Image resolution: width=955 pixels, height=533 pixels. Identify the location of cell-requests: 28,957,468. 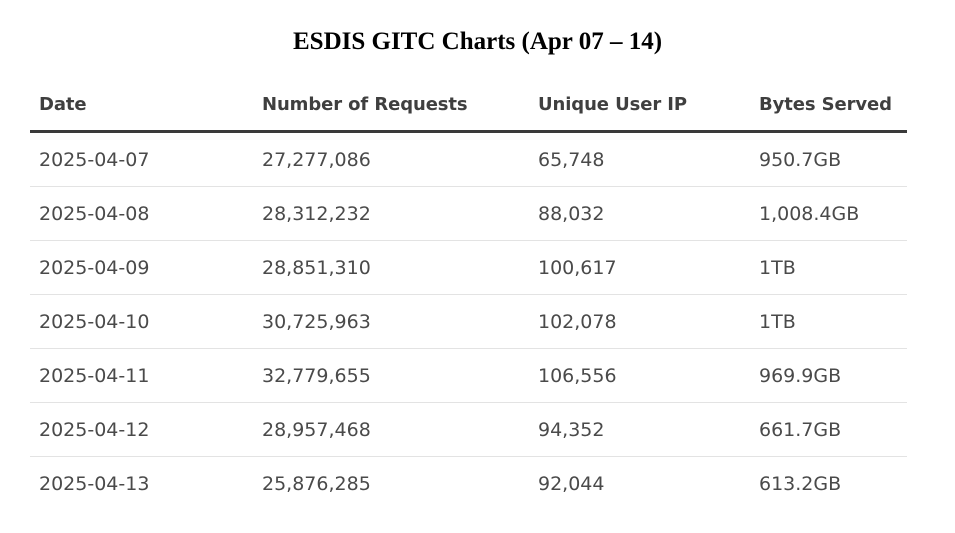
(316, 429).